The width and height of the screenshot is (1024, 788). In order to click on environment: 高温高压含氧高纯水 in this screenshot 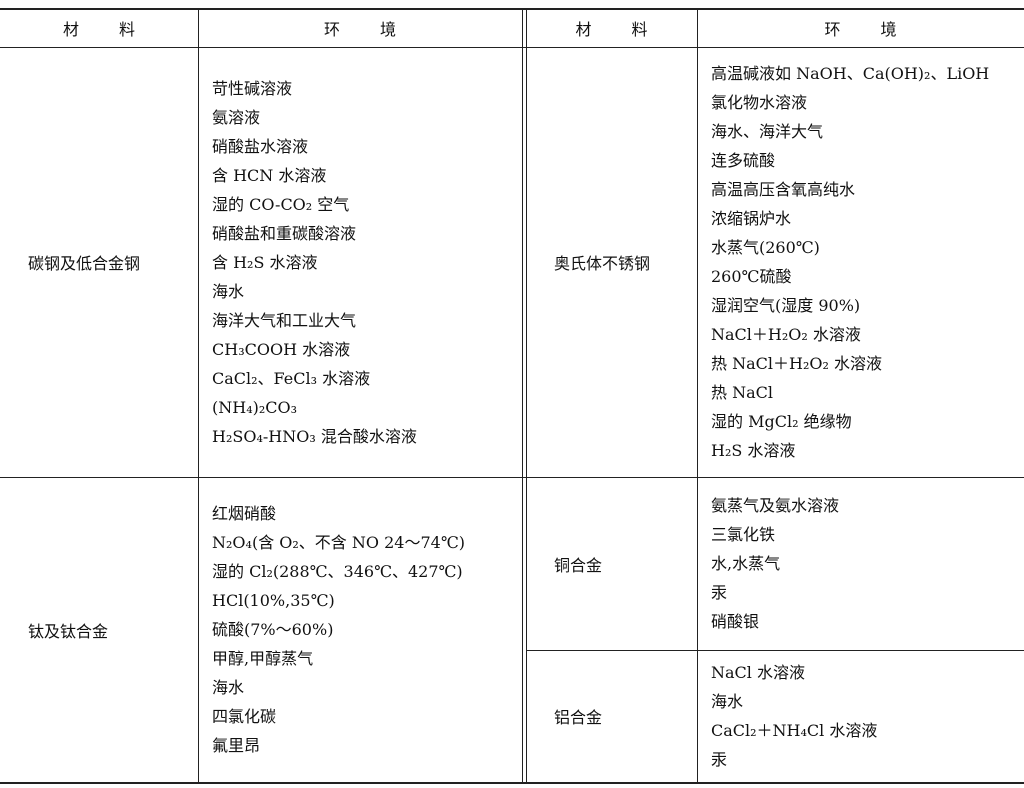, I will do `click(783, 189)`.